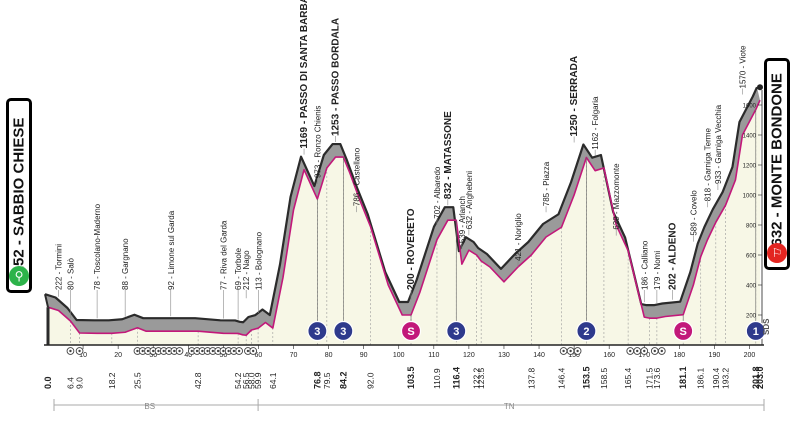  I want to click on waypoint-label-29: 1570 - Viote, so click(742, 67).